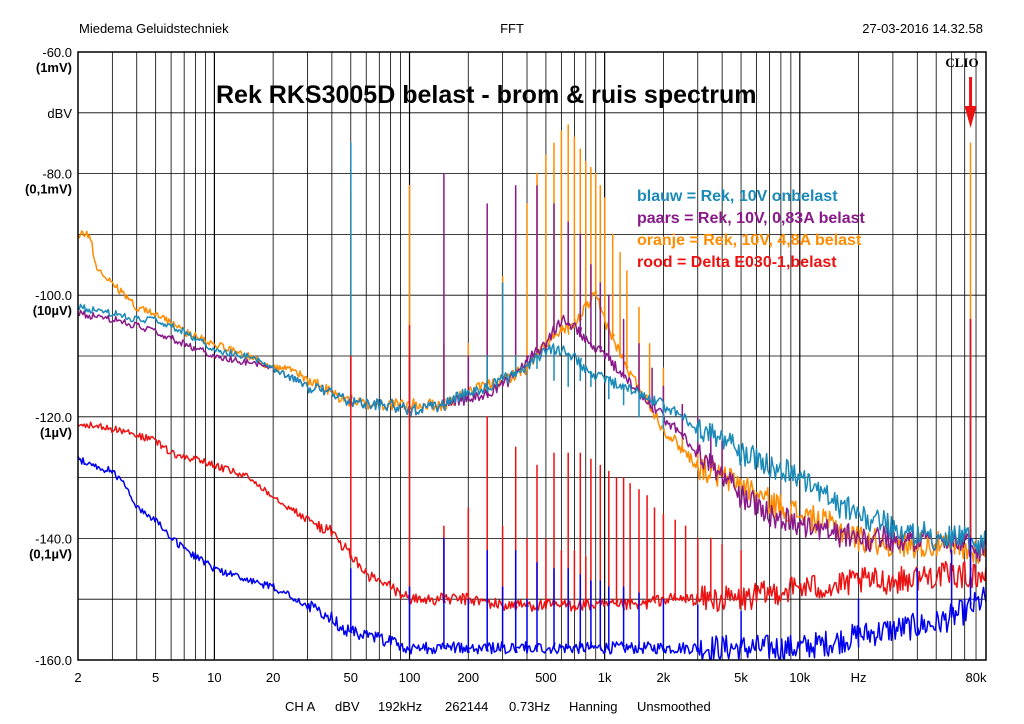  Describe the element at coordinates (674, 706) in the screenshot. I see `footer-smoothing: Unsmoothed` at that location.